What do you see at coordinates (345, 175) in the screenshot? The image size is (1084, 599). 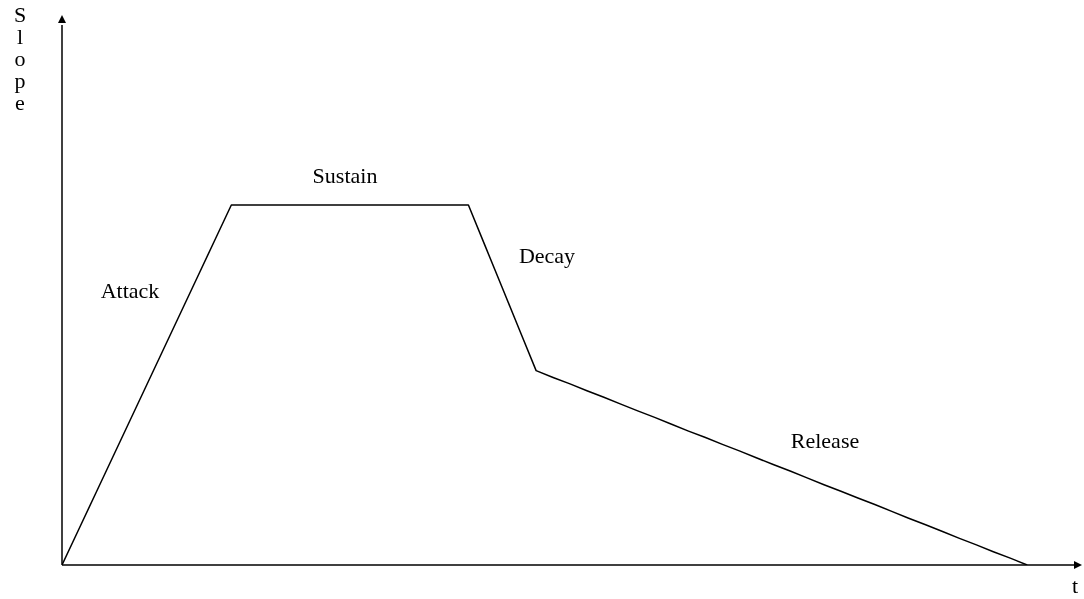 I see `text: Sustain` at bounding box center [345, 175].